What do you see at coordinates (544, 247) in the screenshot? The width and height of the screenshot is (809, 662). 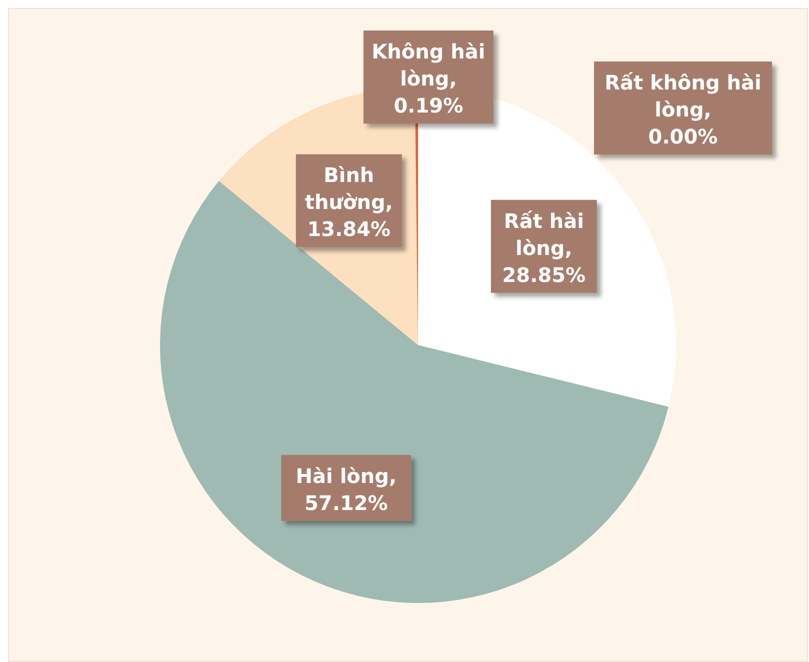 I see `slice-label: Rất hài lòng, 28.85%` at bounding box center [544, 247].